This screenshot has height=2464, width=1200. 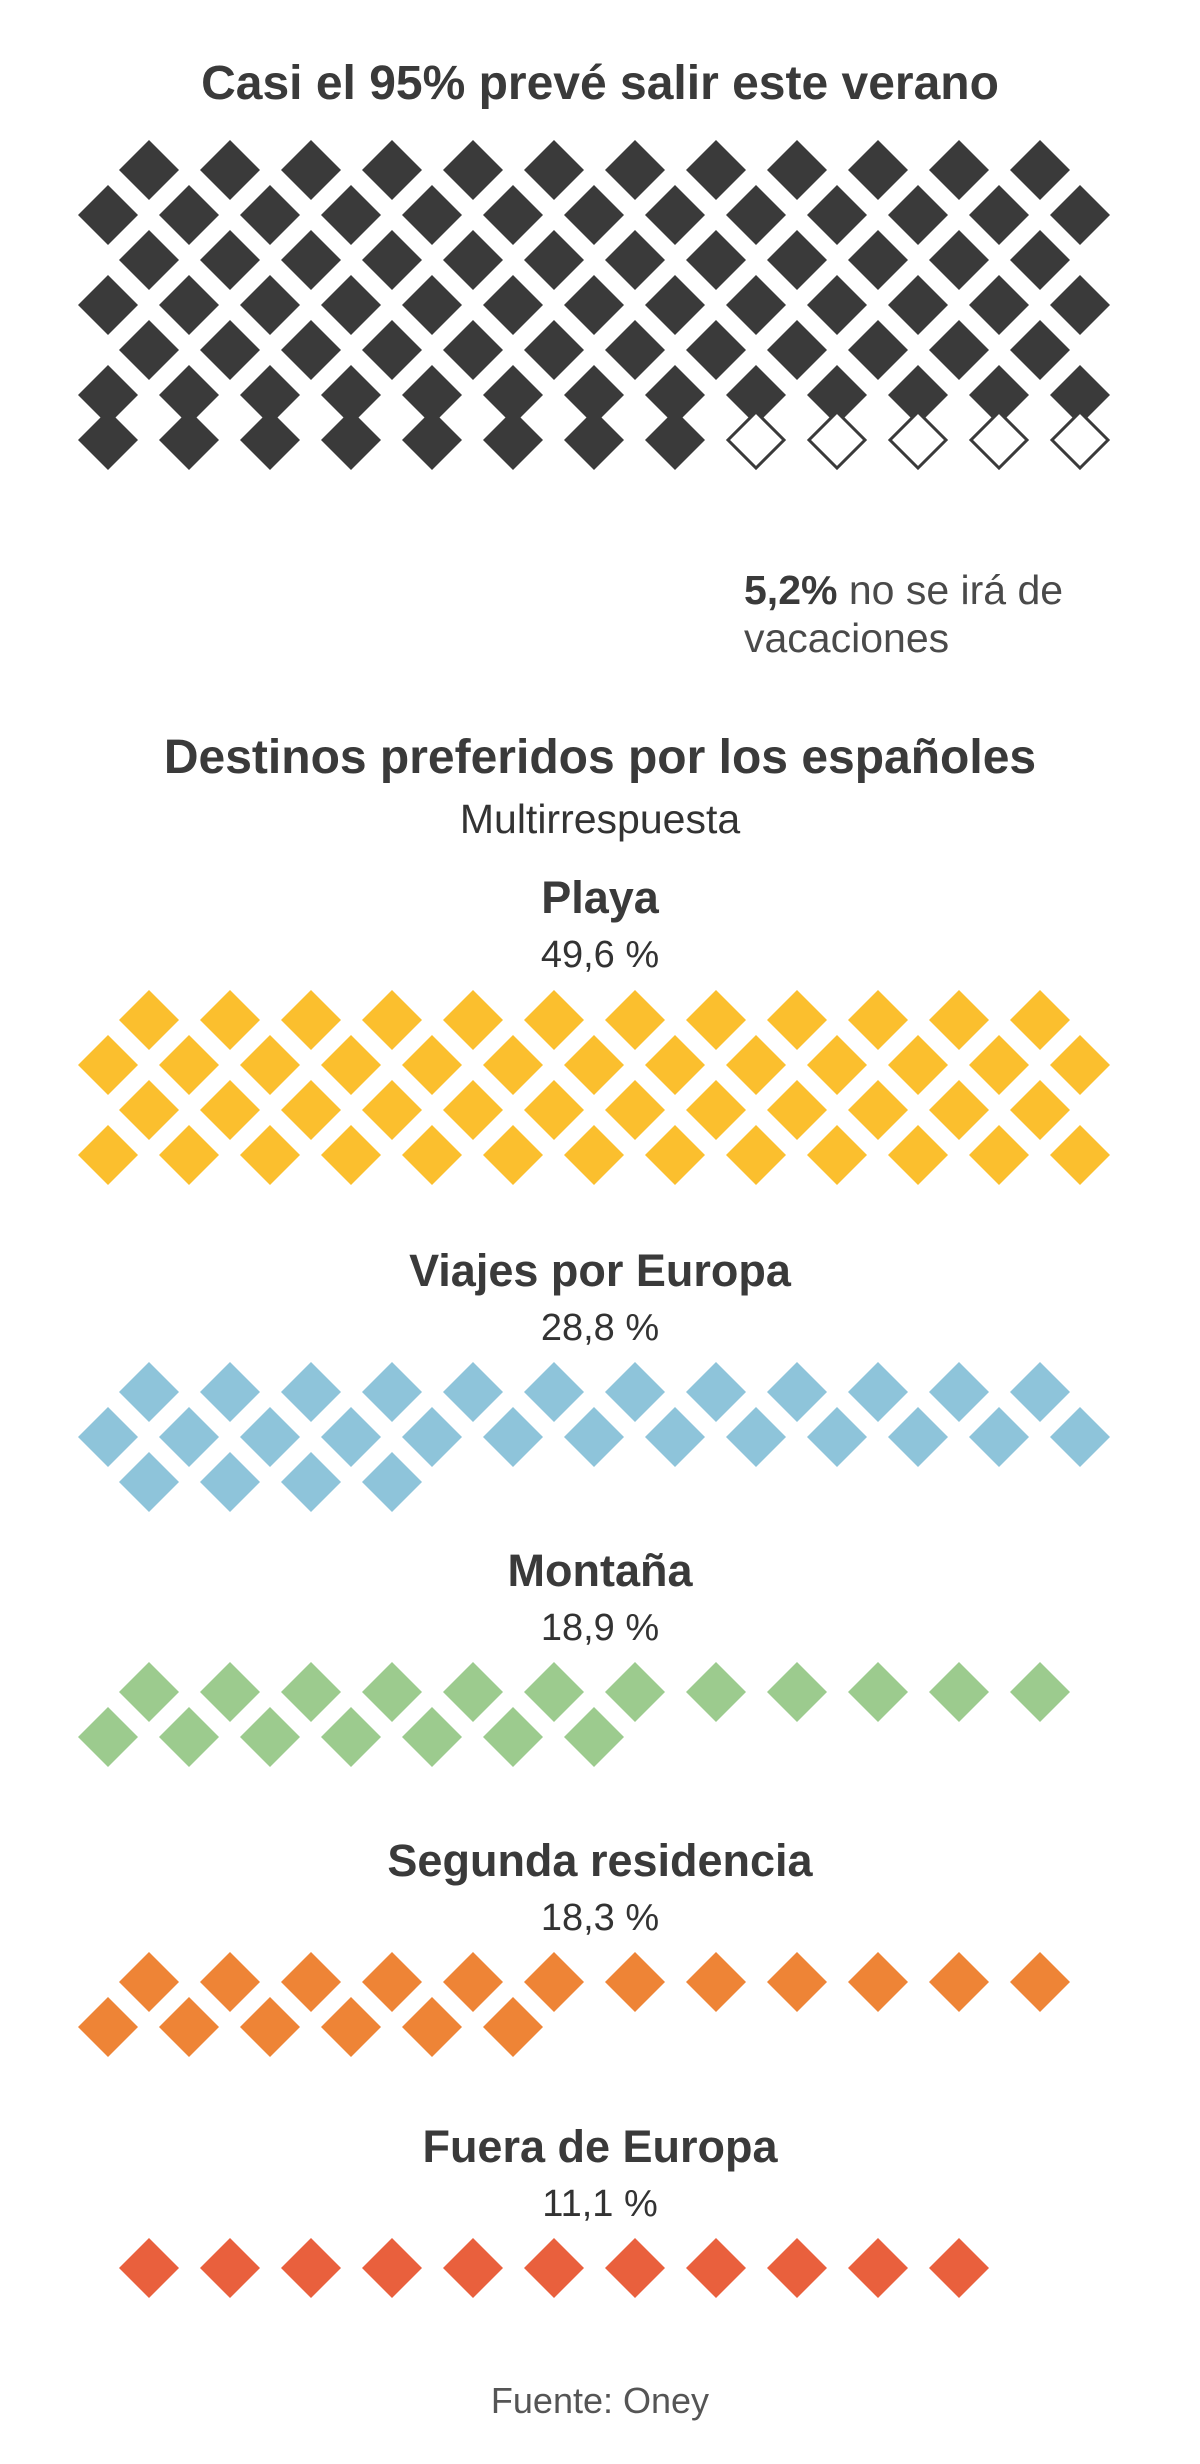 What do you see at coordinates (600, 2204) in the screenshot?
I see `category-value: 11,1 %` at bounding box center [600, 2204].